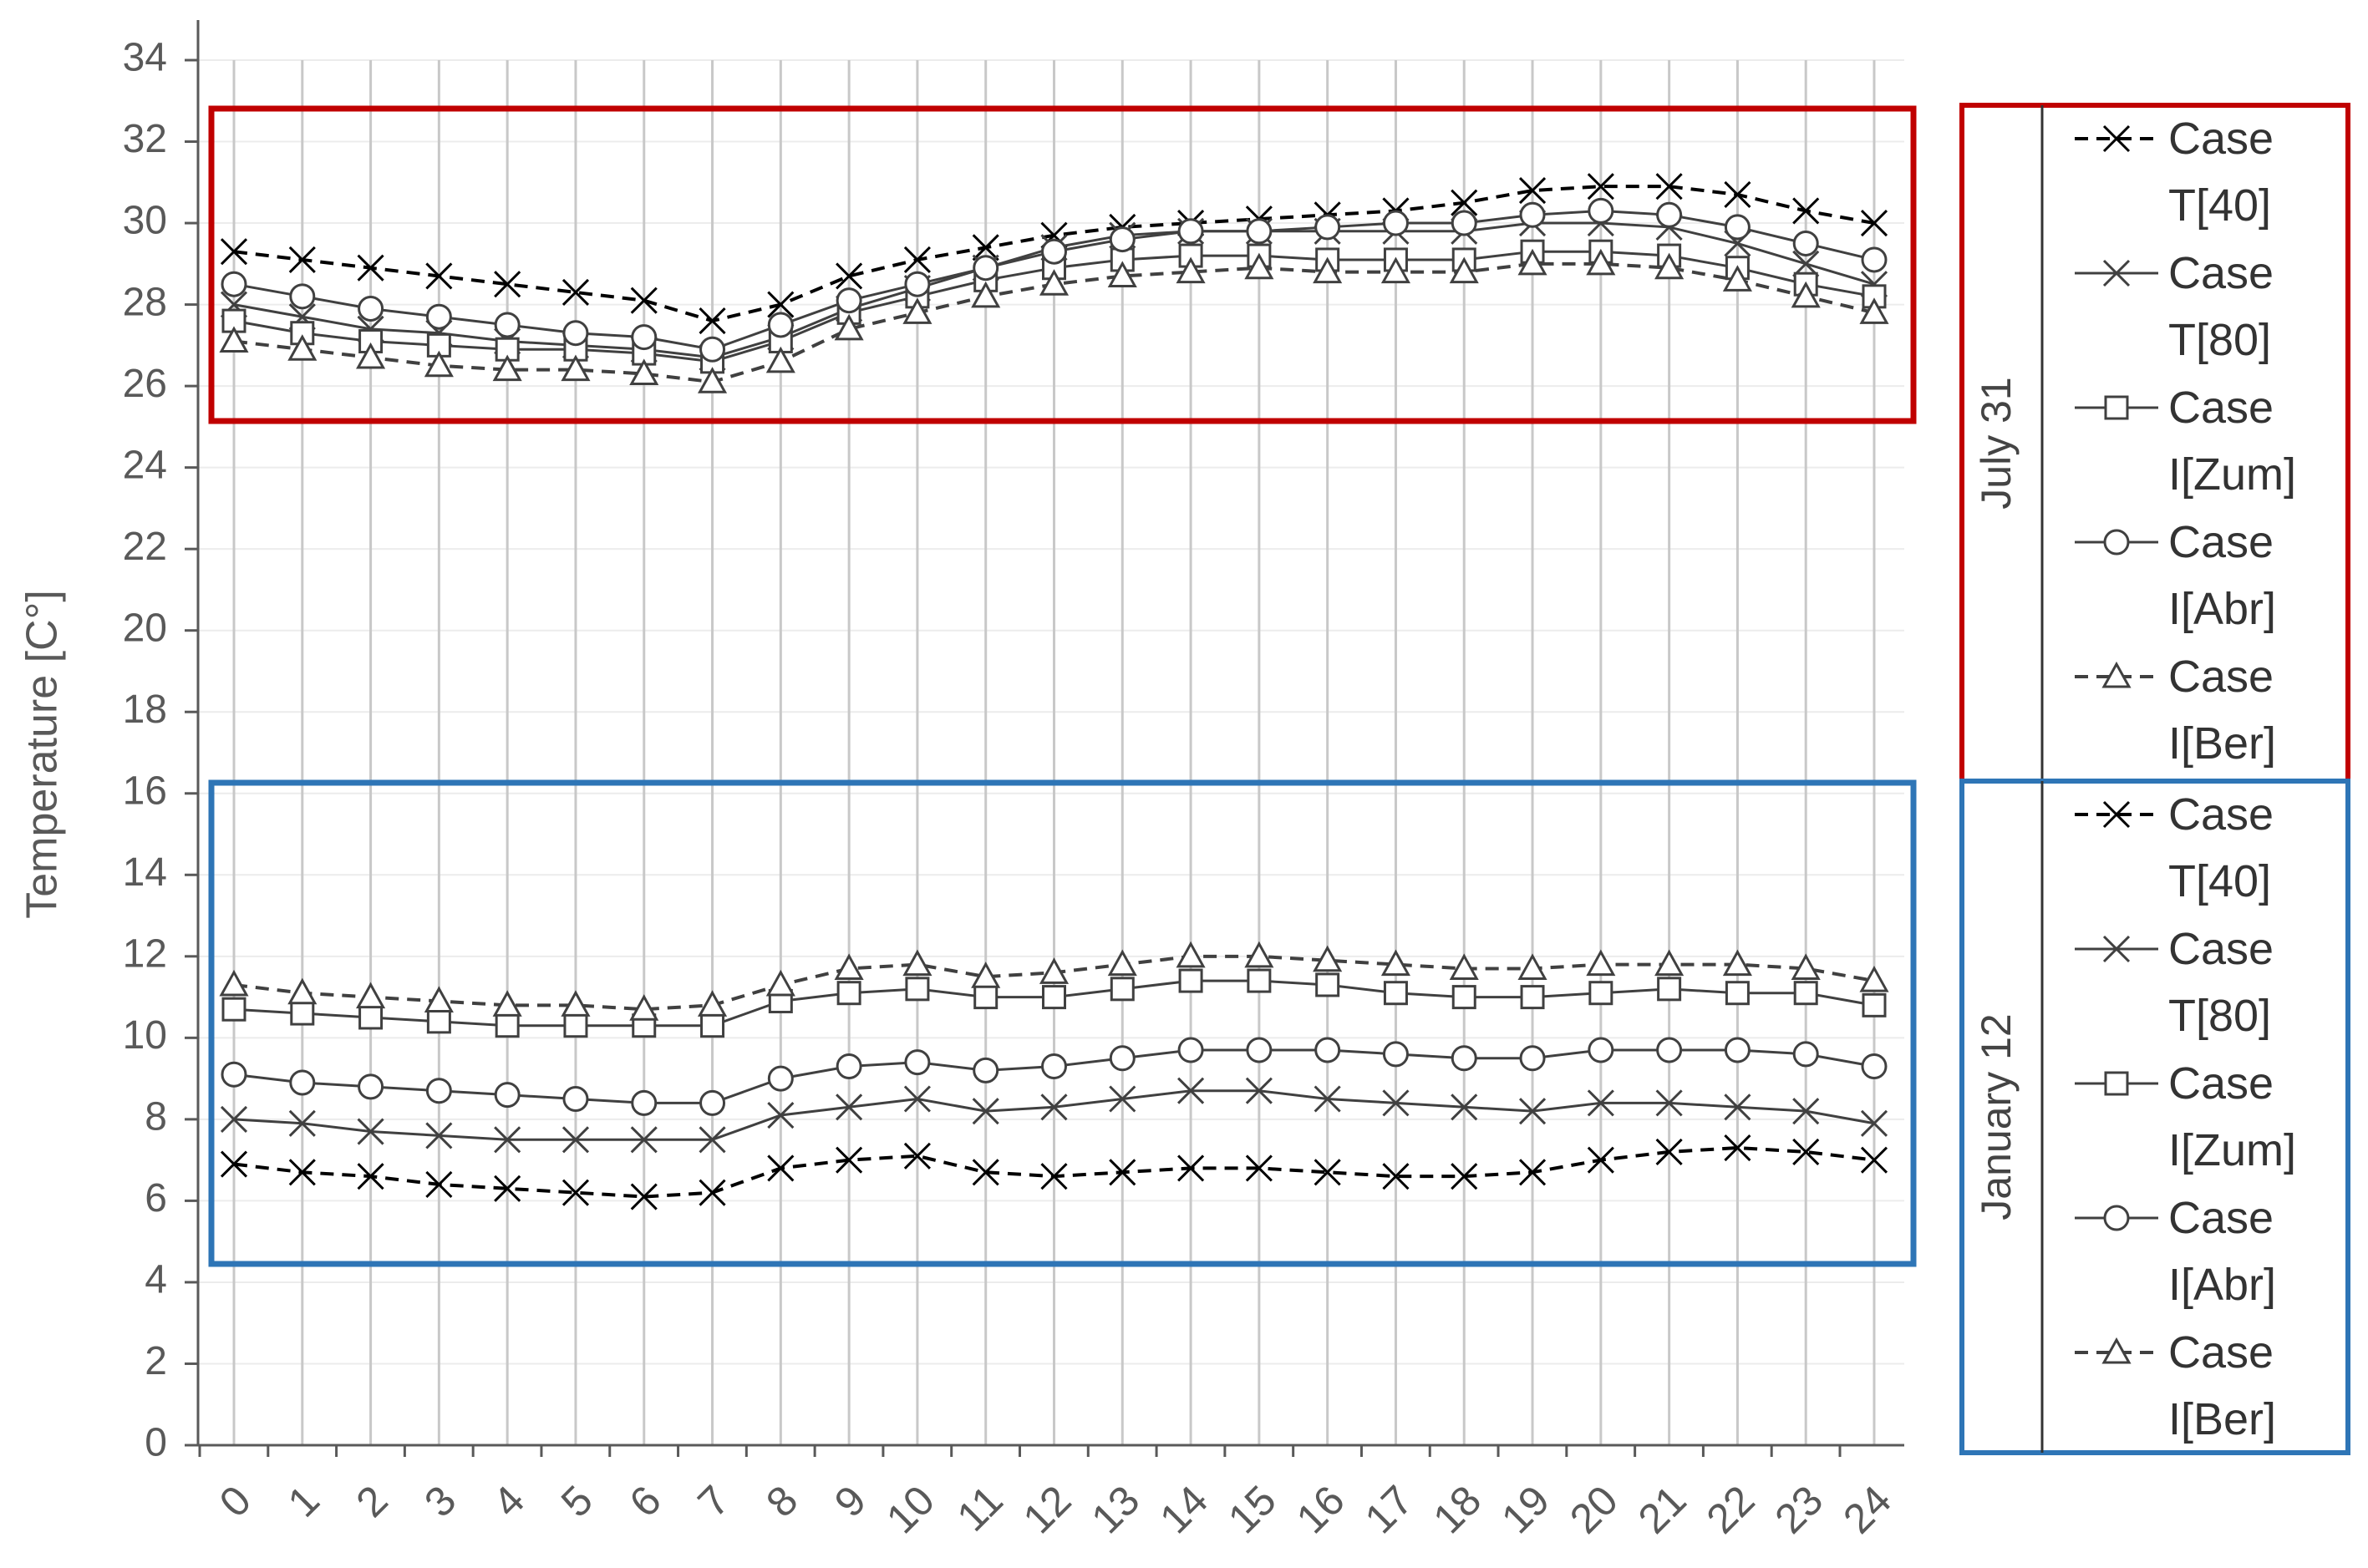 The image size is (2368, 1568). I want to click on y-tick-label: 28, so click(145, 302).